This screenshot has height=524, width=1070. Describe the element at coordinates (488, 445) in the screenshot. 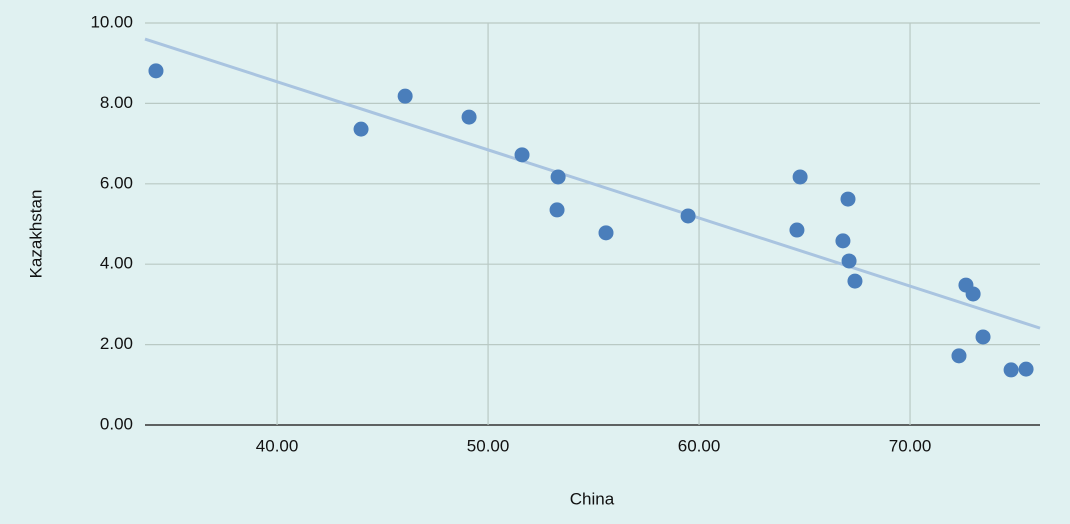

I see `x-tick-label: 50.00` at that location.